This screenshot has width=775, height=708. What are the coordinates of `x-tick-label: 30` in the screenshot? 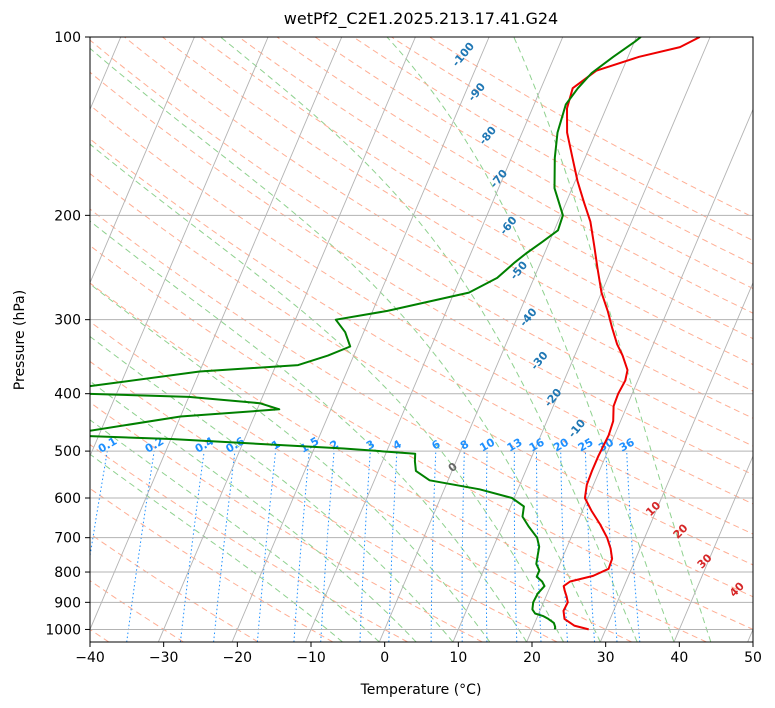 It's located at (606, 658).